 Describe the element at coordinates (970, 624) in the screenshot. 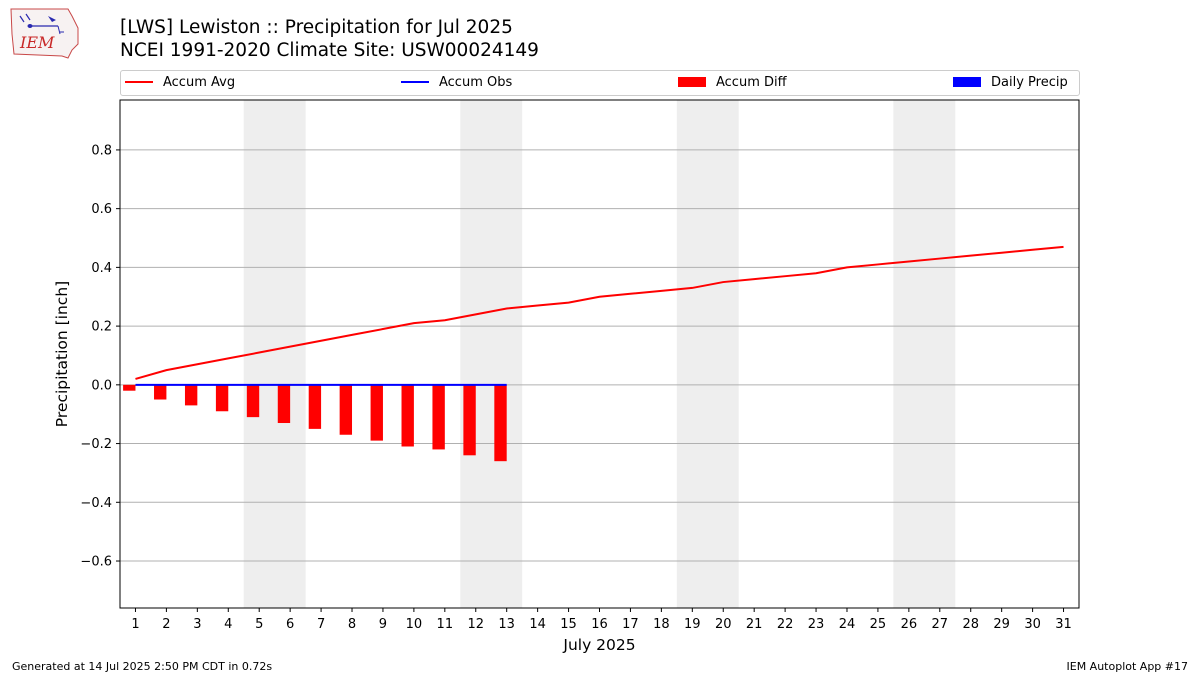

I see `x-tick-label: 28` at that location.